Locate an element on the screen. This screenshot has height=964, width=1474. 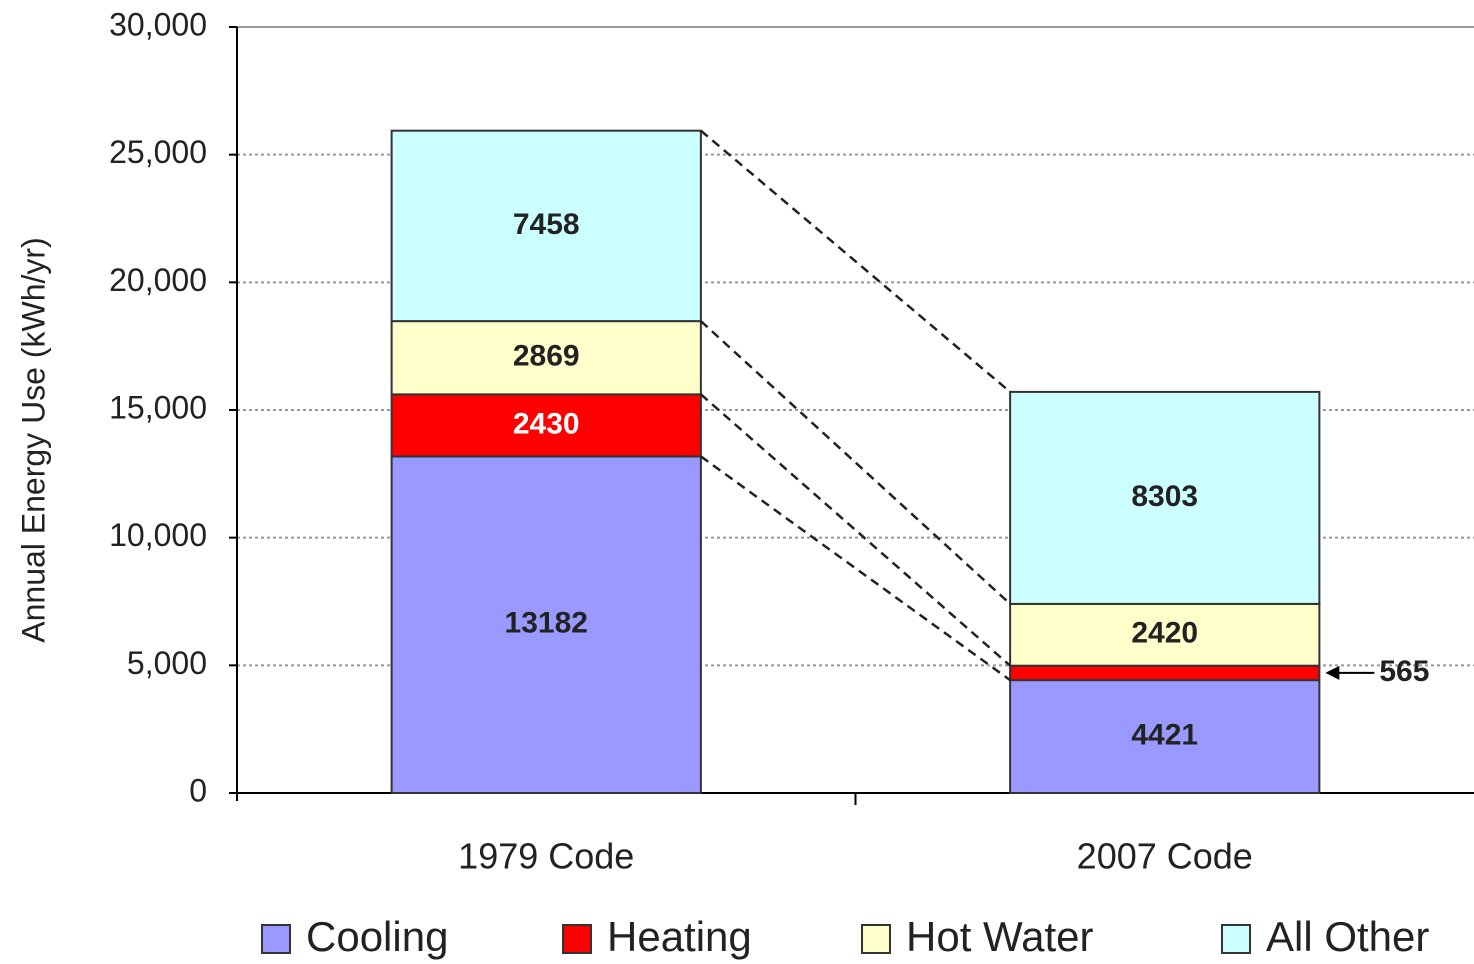
legend-label: Hot Water is located at coordinates (999, 936).